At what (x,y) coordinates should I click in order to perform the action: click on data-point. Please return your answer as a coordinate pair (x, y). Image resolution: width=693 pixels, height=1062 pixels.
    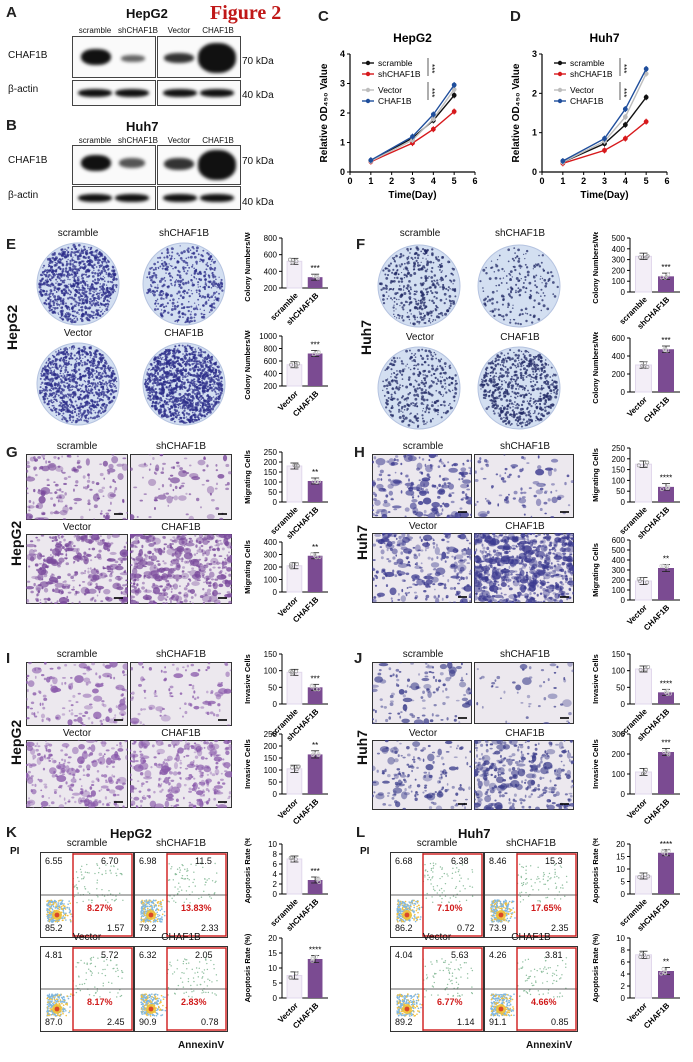
    Looking at the image, I should click on (646, 97).